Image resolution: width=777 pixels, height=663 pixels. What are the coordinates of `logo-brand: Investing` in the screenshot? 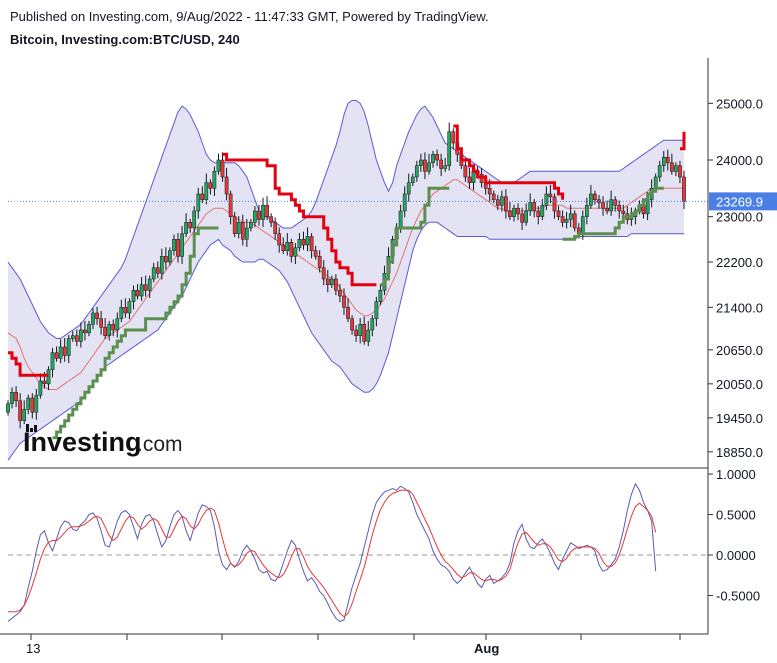 It's located at (82, 442).